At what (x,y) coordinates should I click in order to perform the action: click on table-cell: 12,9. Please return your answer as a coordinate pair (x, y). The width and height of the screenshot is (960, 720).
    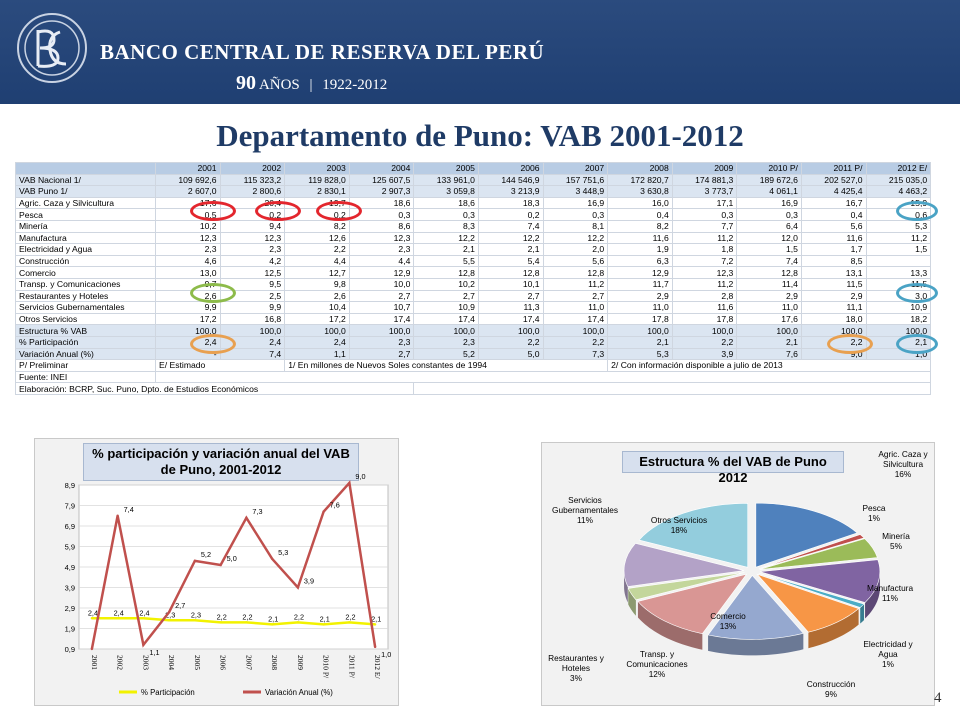
    Looking at the image, I should click on (381, 272).